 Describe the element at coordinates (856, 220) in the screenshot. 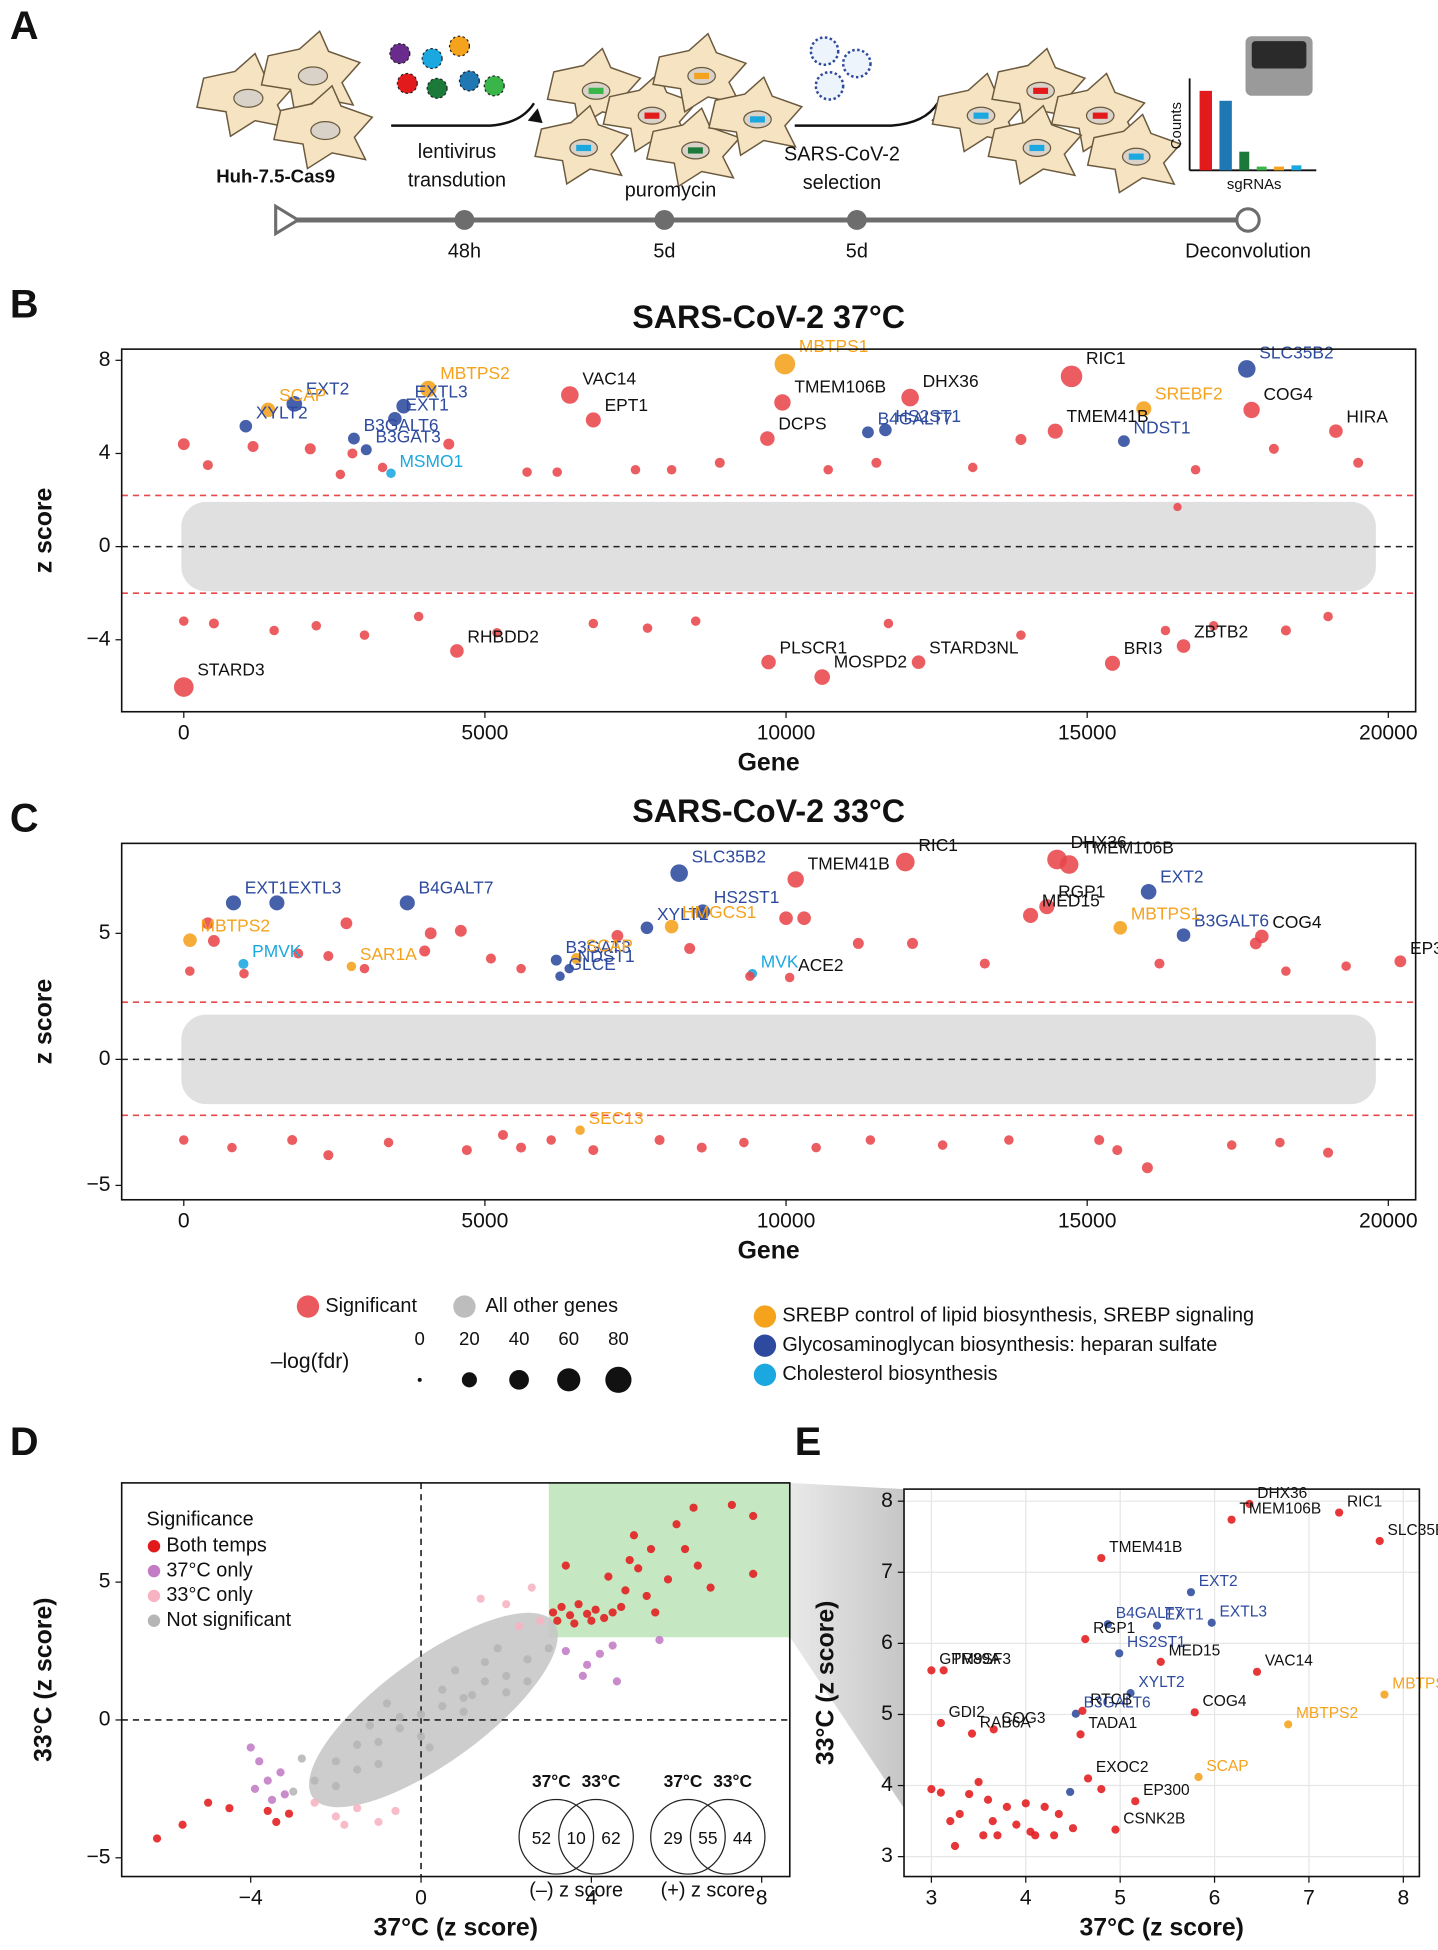

I see `timepoint` at that location.